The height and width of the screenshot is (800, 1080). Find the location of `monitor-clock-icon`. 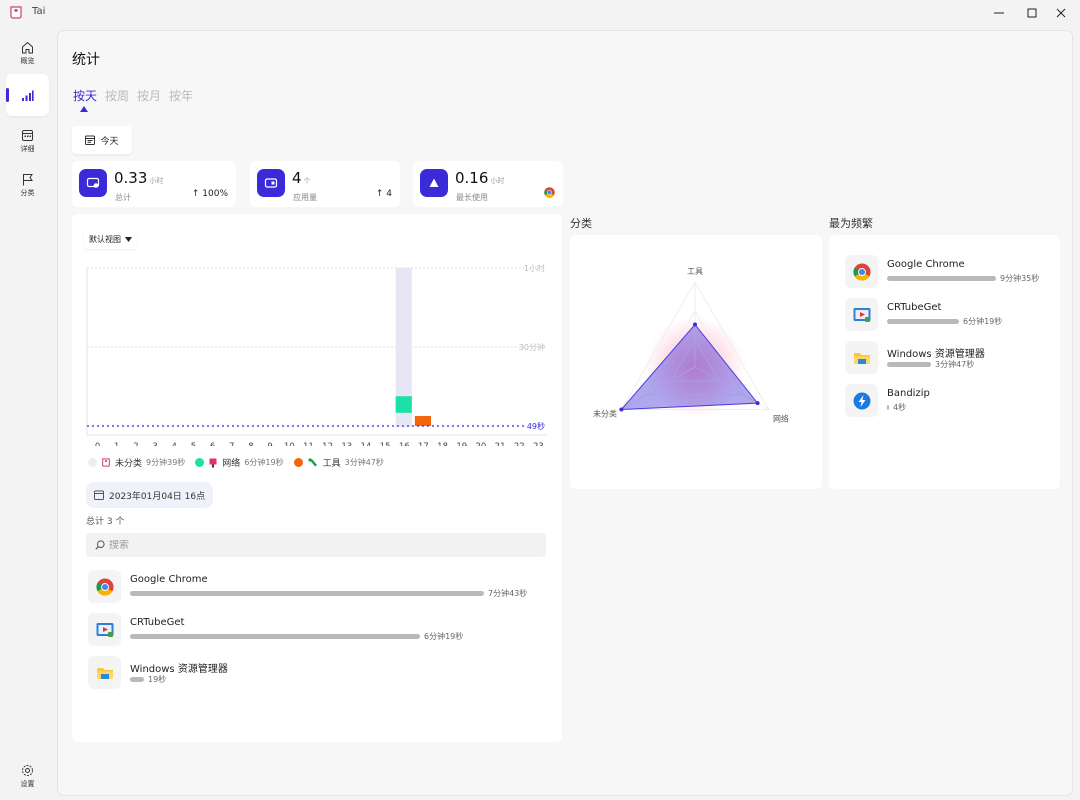

monitor-clock-icon is located at coordinates (93, 183).